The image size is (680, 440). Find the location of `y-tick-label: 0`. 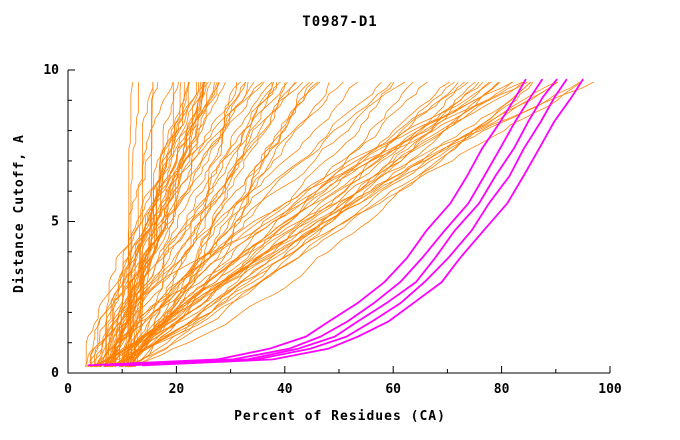

y-tick-label: 0 is located at coordinates (55, 373).